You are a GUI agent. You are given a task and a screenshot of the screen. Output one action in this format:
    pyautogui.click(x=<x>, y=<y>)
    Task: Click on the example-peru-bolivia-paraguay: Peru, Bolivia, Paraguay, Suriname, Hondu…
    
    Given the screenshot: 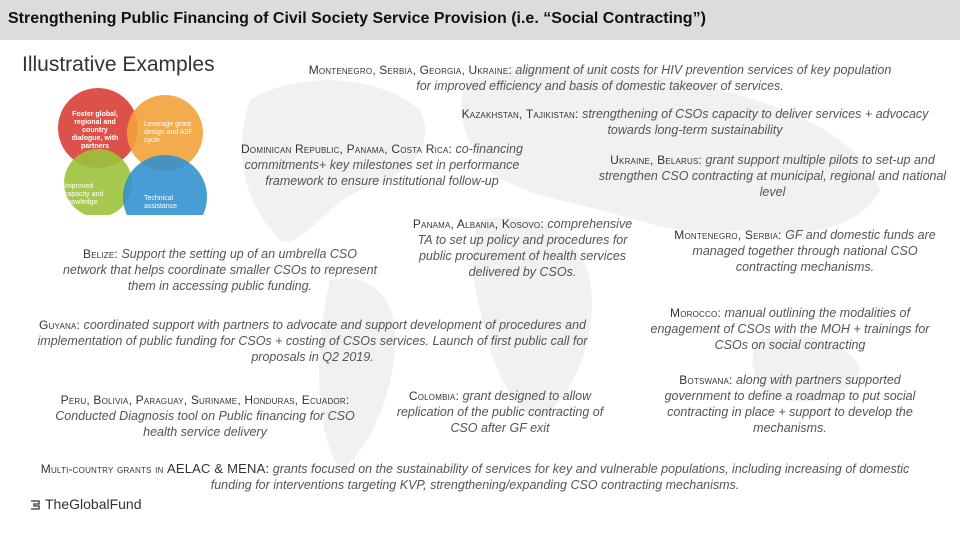 What is the action you would take?
    pyautogui.click(x=205, y=416)
    